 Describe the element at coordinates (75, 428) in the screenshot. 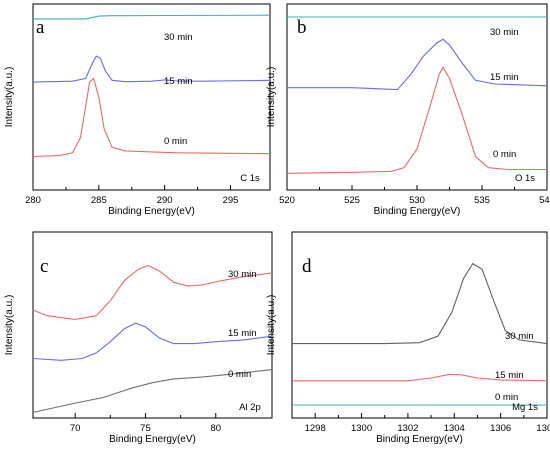

I see `x-tick-label: 70` at that location.